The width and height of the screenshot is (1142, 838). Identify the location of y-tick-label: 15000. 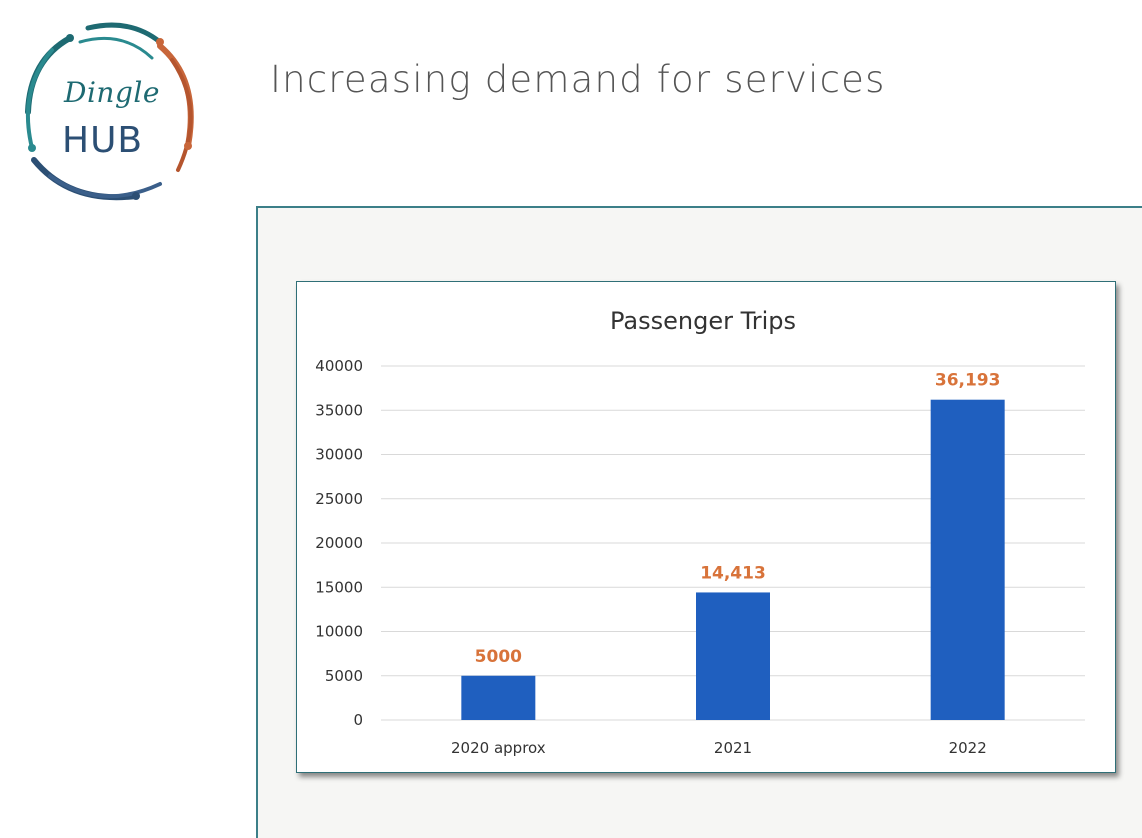
(339, 587).